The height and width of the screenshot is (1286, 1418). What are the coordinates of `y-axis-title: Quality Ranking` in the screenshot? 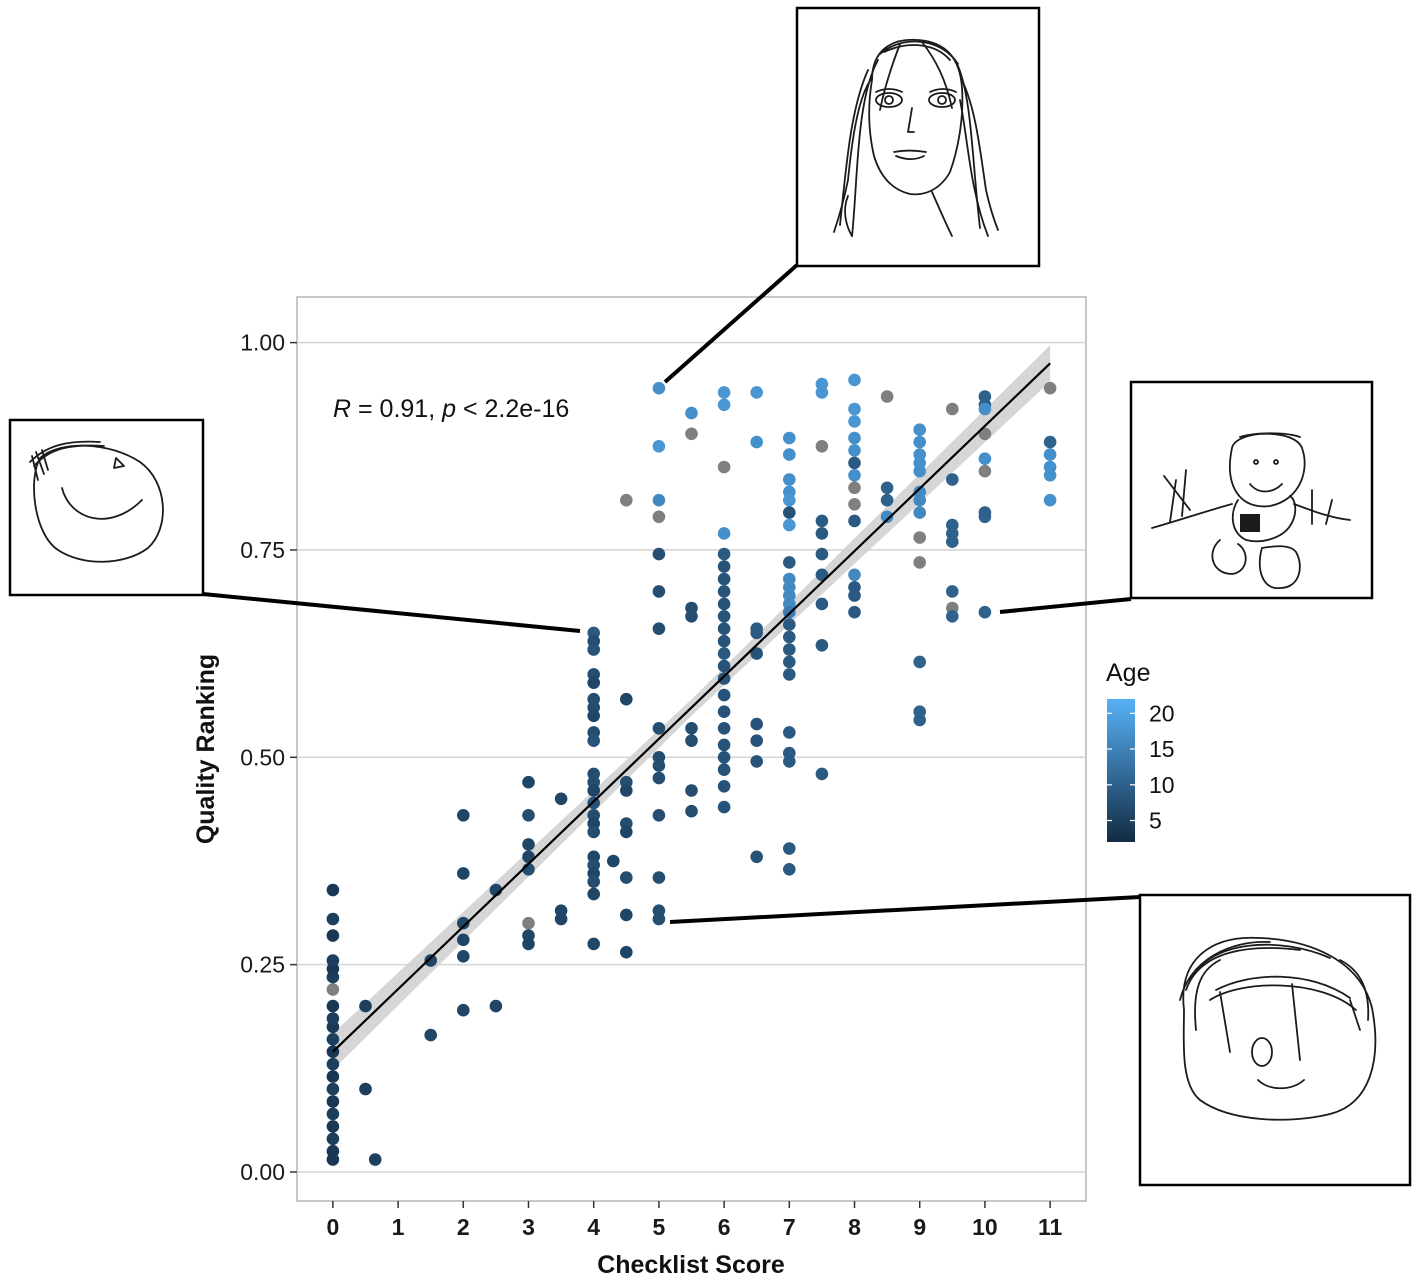 It's located at (206, 749).